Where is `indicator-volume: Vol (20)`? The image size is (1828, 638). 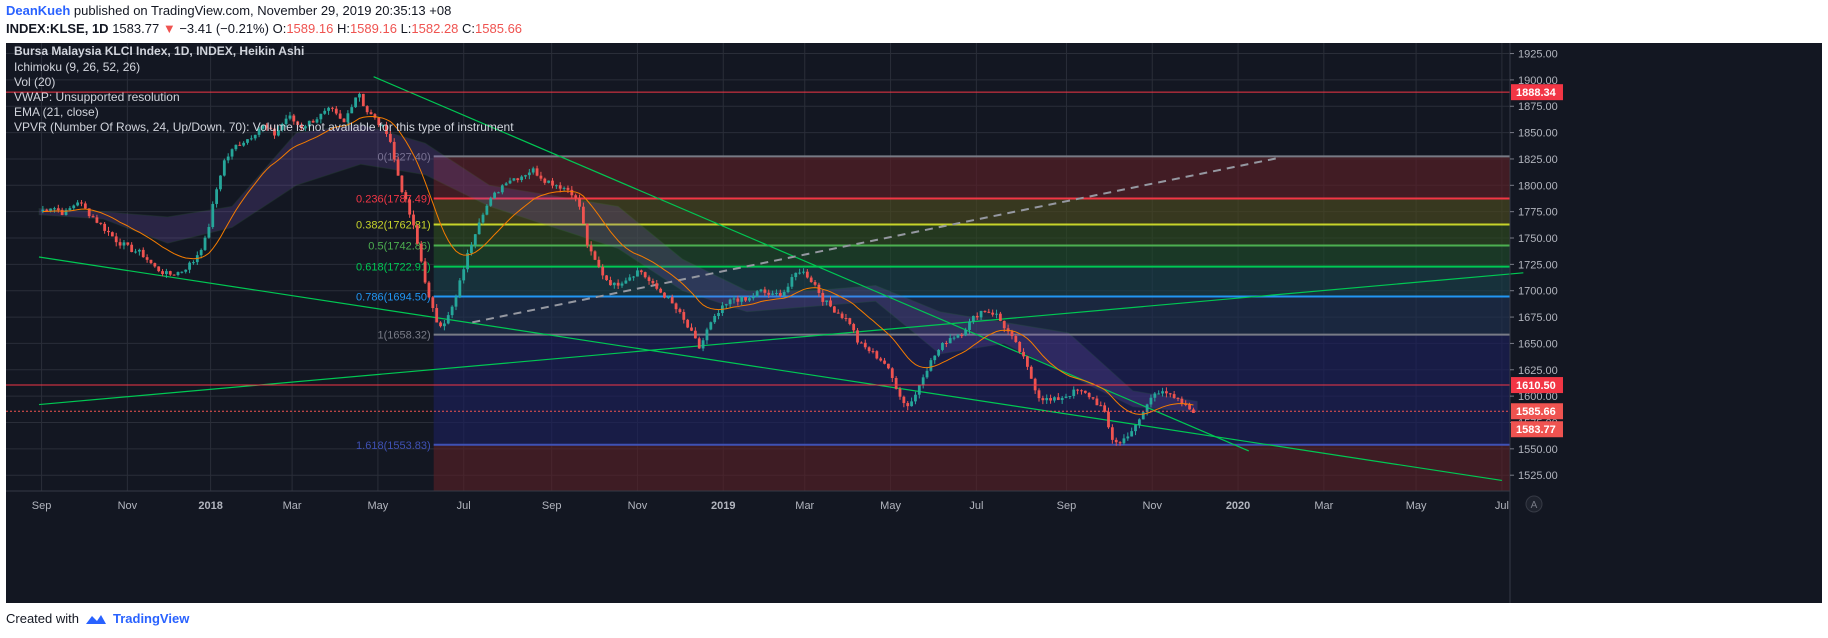
indicator-volume: Vol (20) is located at coordinates (34, 82).